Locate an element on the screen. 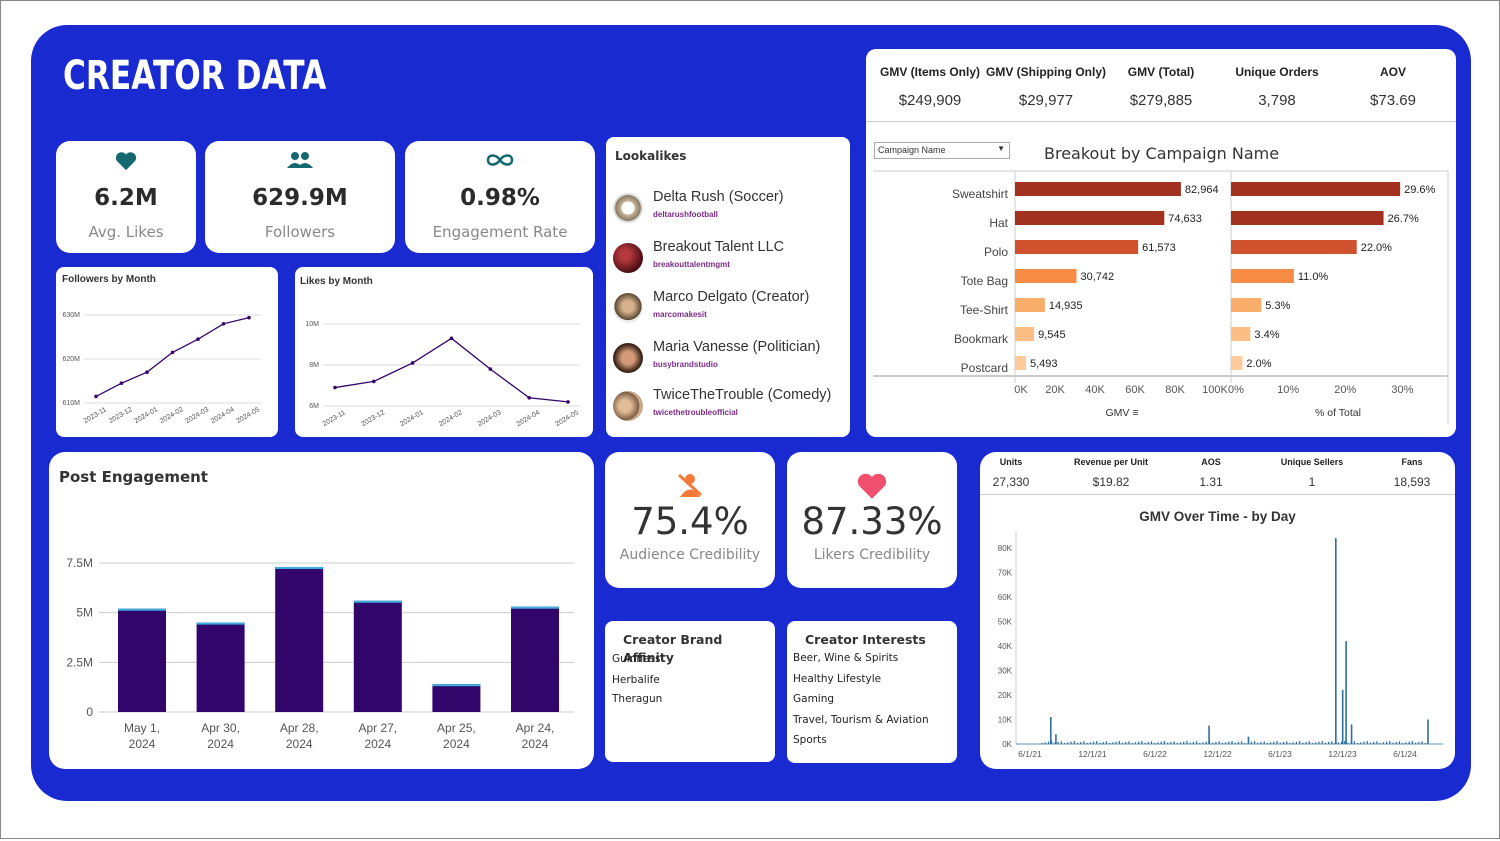  category-label: Polo is located at coordinates (996, 252).